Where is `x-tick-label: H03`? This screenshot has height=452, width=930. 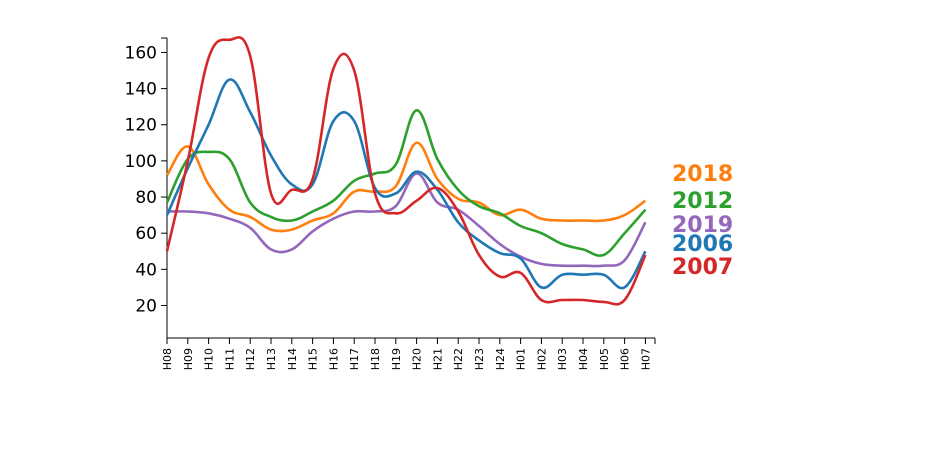
x-tick-label: H03 is located at coordinates (562, 359).